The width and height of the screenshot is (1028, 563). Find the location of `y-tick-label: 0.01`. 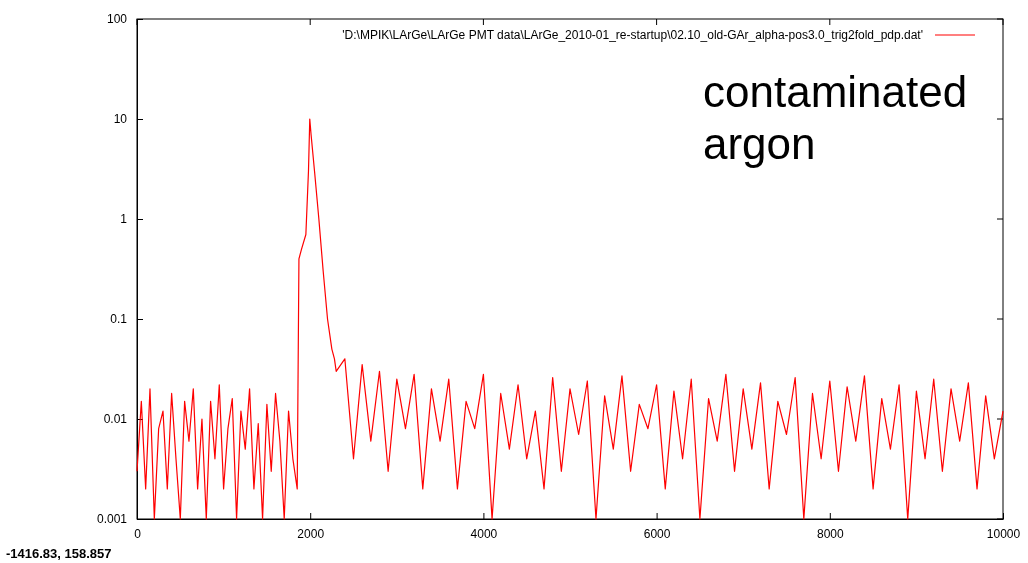

y-tick-label: 0.01 is located at coordinates (115, 419).